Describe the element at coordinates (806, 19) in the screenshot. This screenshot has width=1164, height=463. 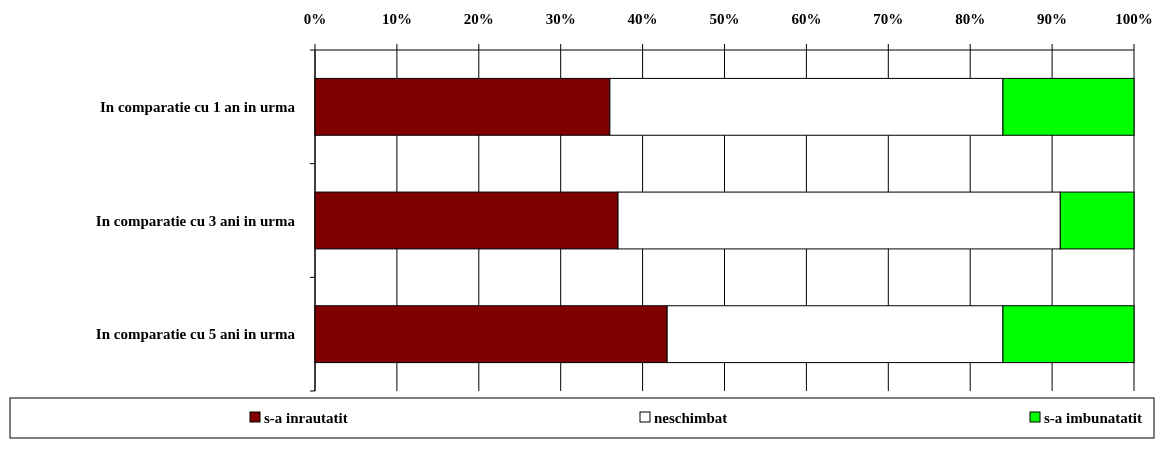
I see `x-tick-label: 60%` at that location.